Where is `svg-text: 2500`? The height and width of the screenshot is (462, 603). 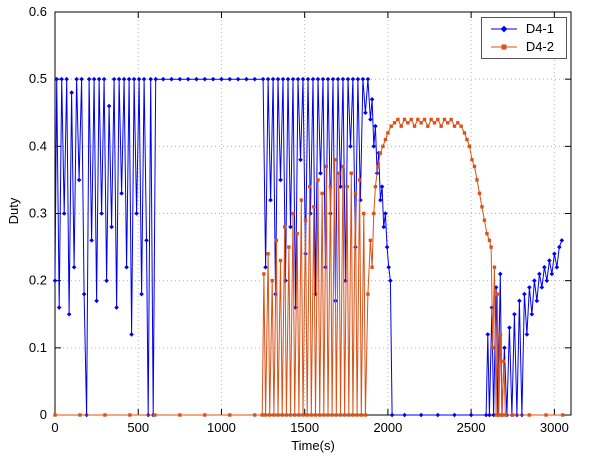
svg-text: 2500 is located at coordinates (471, 427).